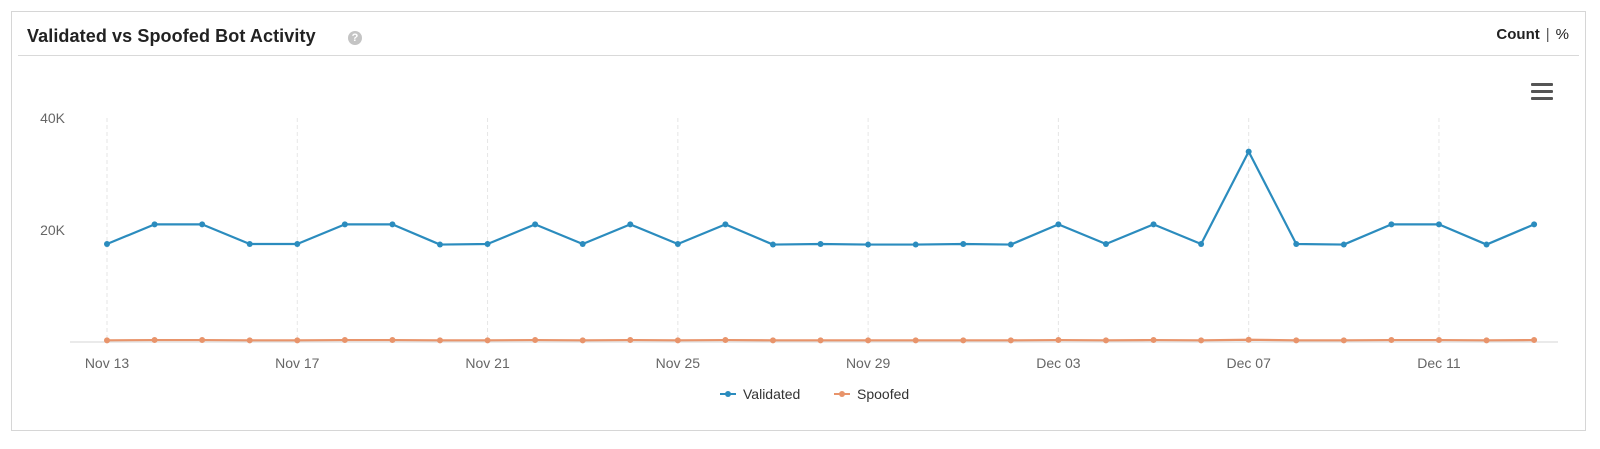 This screenshot has width=1600, height=449. What do you see at coordinates (842, 394) in the screenshot?
I see `spoofed-legend-marker` at bounding box center [842, 394].